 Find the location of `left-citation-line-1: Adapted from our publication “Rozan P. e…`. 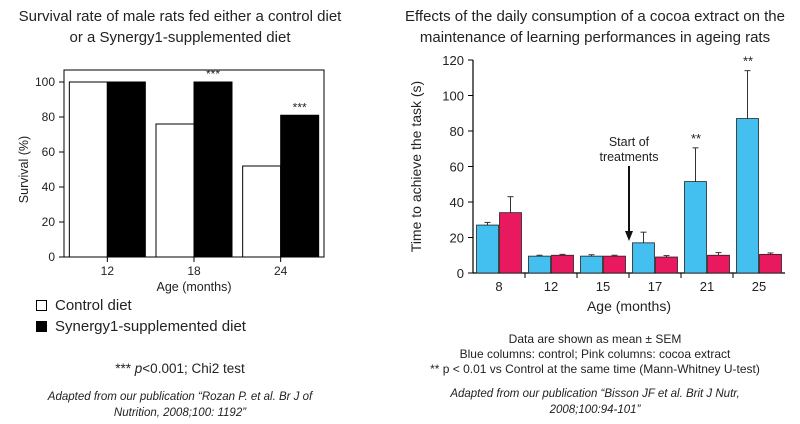

left-citation-line-1: Adapted from our publication “Rozan P. e… is located at coordinates (180, 397).